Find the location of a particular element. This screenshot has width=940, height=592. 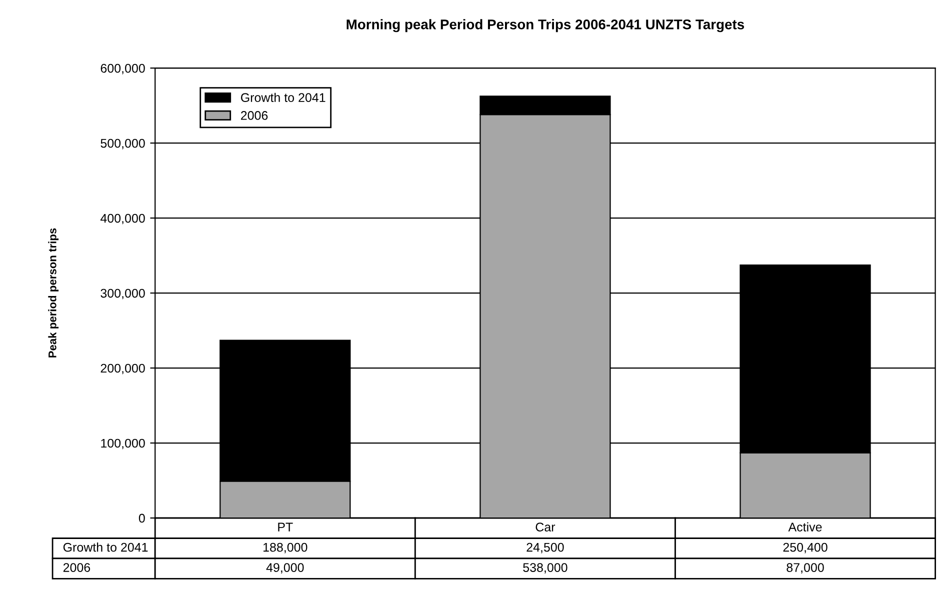

x-tick-label: PT is located at coordinates (285, 527).